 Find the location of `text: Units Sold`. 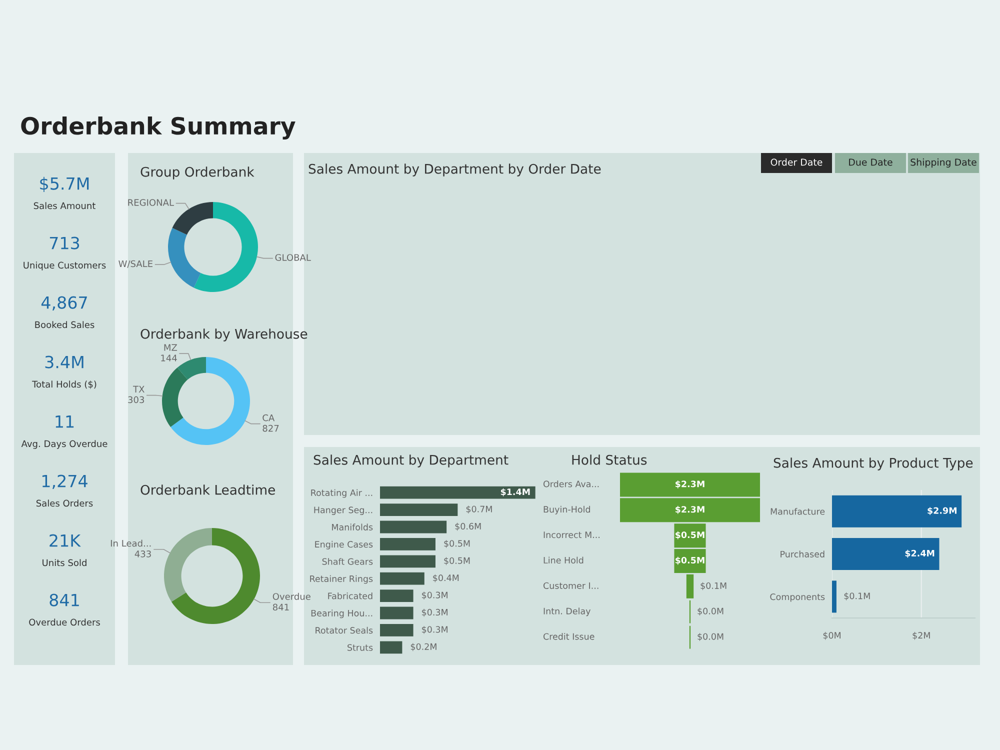

text: Units Sold is located at coordinates (64, 562).